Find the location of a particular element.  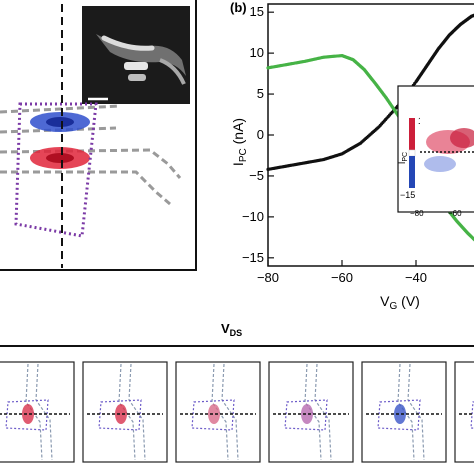

x-tick-label: −80 is located at coordinates (268, 277).